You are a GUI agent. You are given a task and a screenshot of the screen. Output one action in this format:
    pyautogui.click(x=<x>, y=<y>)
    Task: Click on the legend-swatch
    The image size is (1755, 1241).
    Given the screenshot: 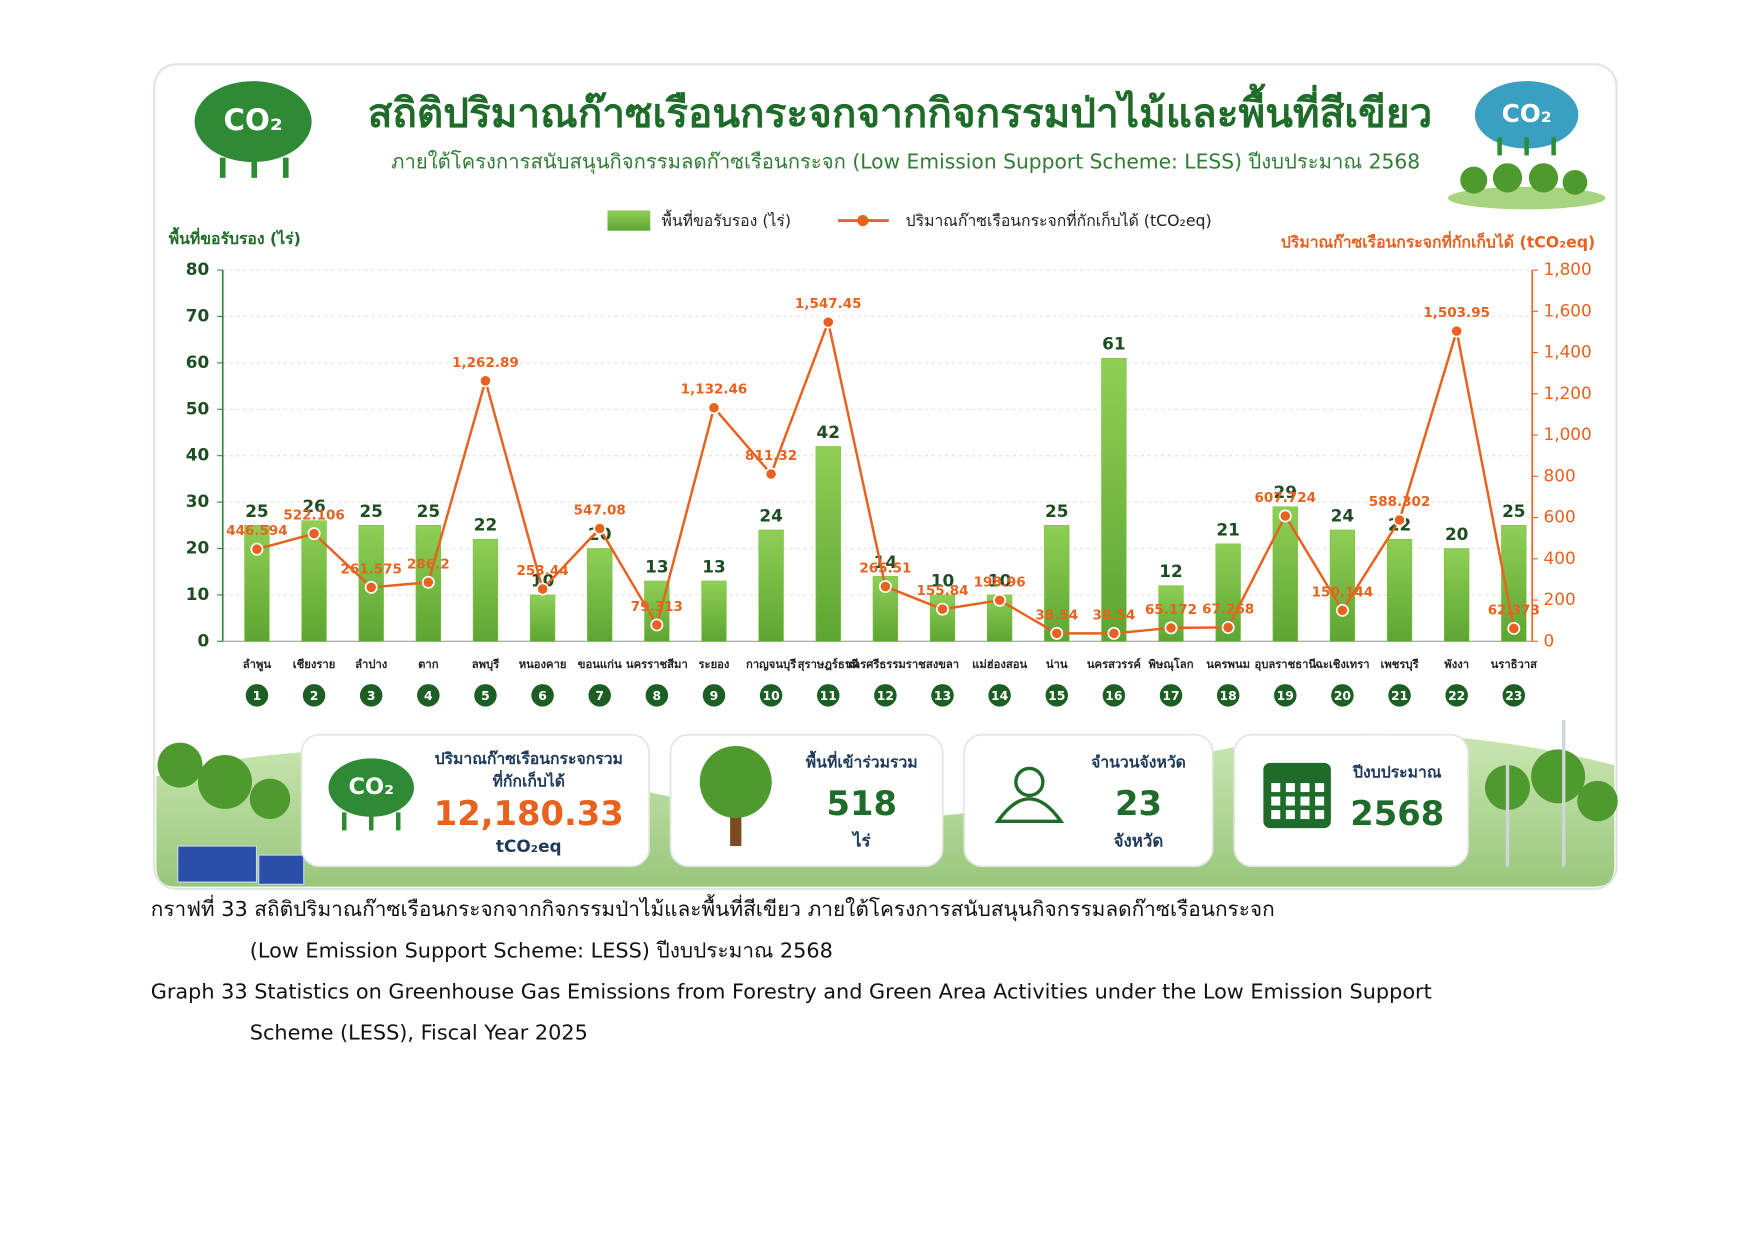 What is the action you would take?
    pyautogui.click(x=863, y=220)
    